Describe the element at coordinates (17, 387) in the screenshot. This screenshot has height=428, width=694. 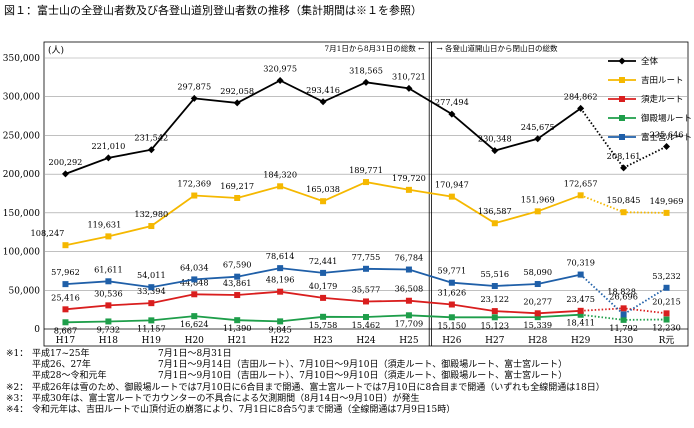
I see `note-mark: ※2：` at that location.